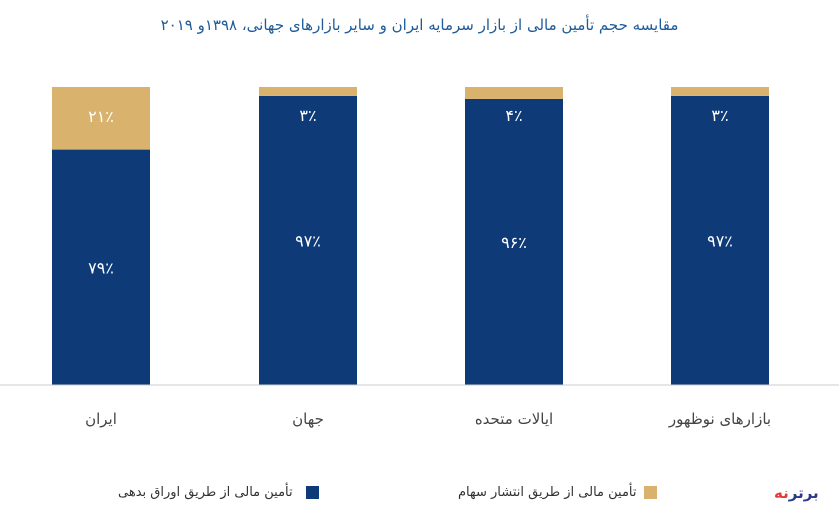  I want to click on logo-accent-text: نه, so click(781, 493).